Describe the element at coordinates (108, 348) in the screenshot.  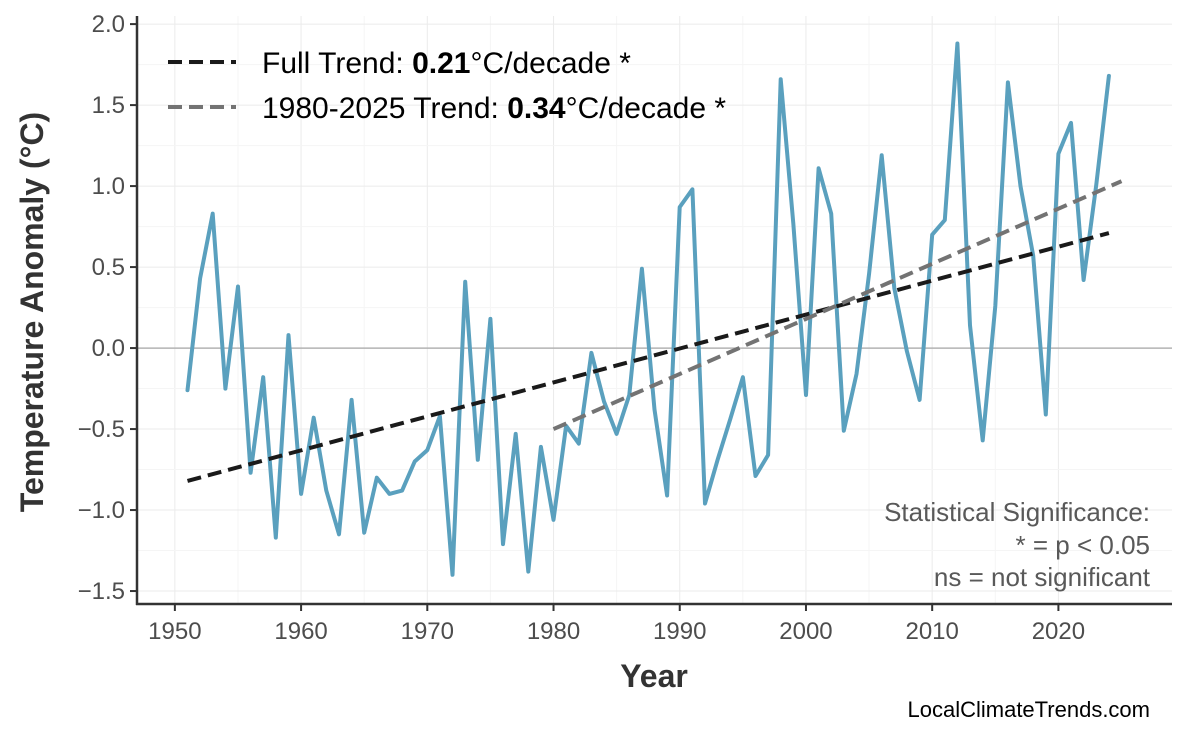
I see `y-tick-label: 0.0` at that location.